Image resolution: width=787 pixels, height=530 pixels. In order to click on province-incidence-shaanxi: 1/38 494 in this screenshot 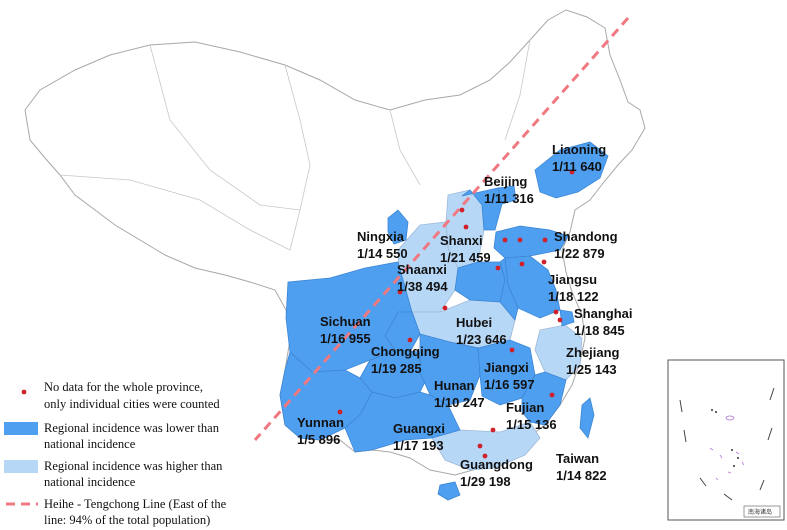, I will do `click(422, 286)`.